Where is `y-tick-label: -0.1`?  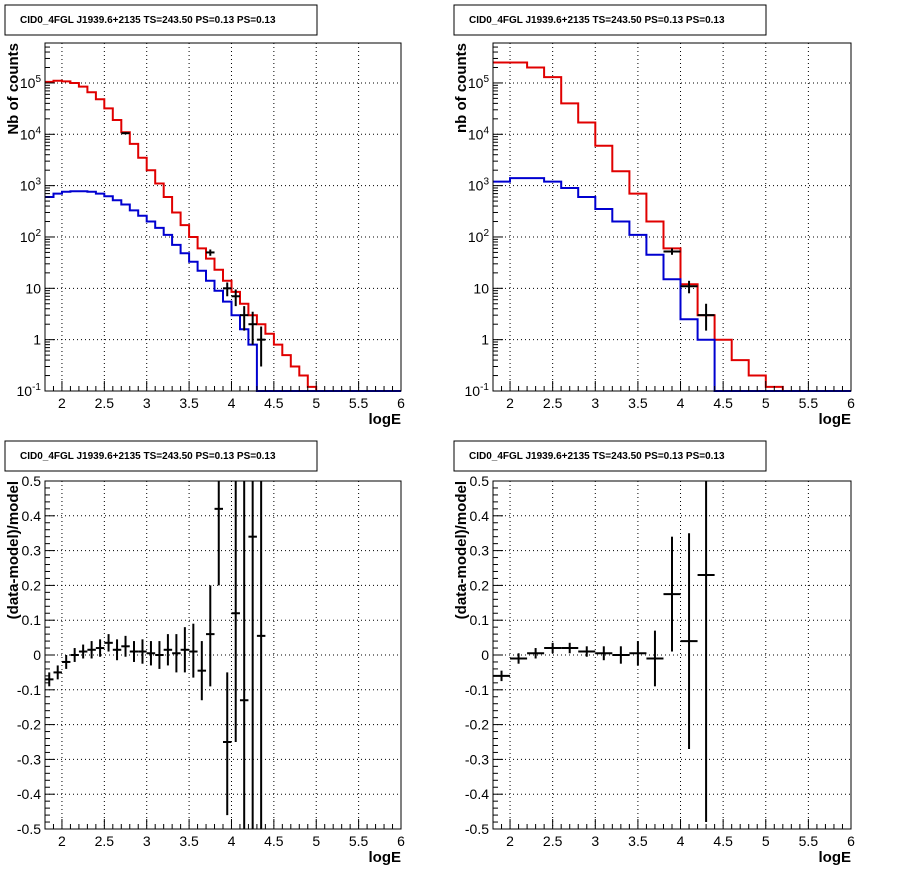
y-tick-label: -0.1 is located at coordinates (29, 690).